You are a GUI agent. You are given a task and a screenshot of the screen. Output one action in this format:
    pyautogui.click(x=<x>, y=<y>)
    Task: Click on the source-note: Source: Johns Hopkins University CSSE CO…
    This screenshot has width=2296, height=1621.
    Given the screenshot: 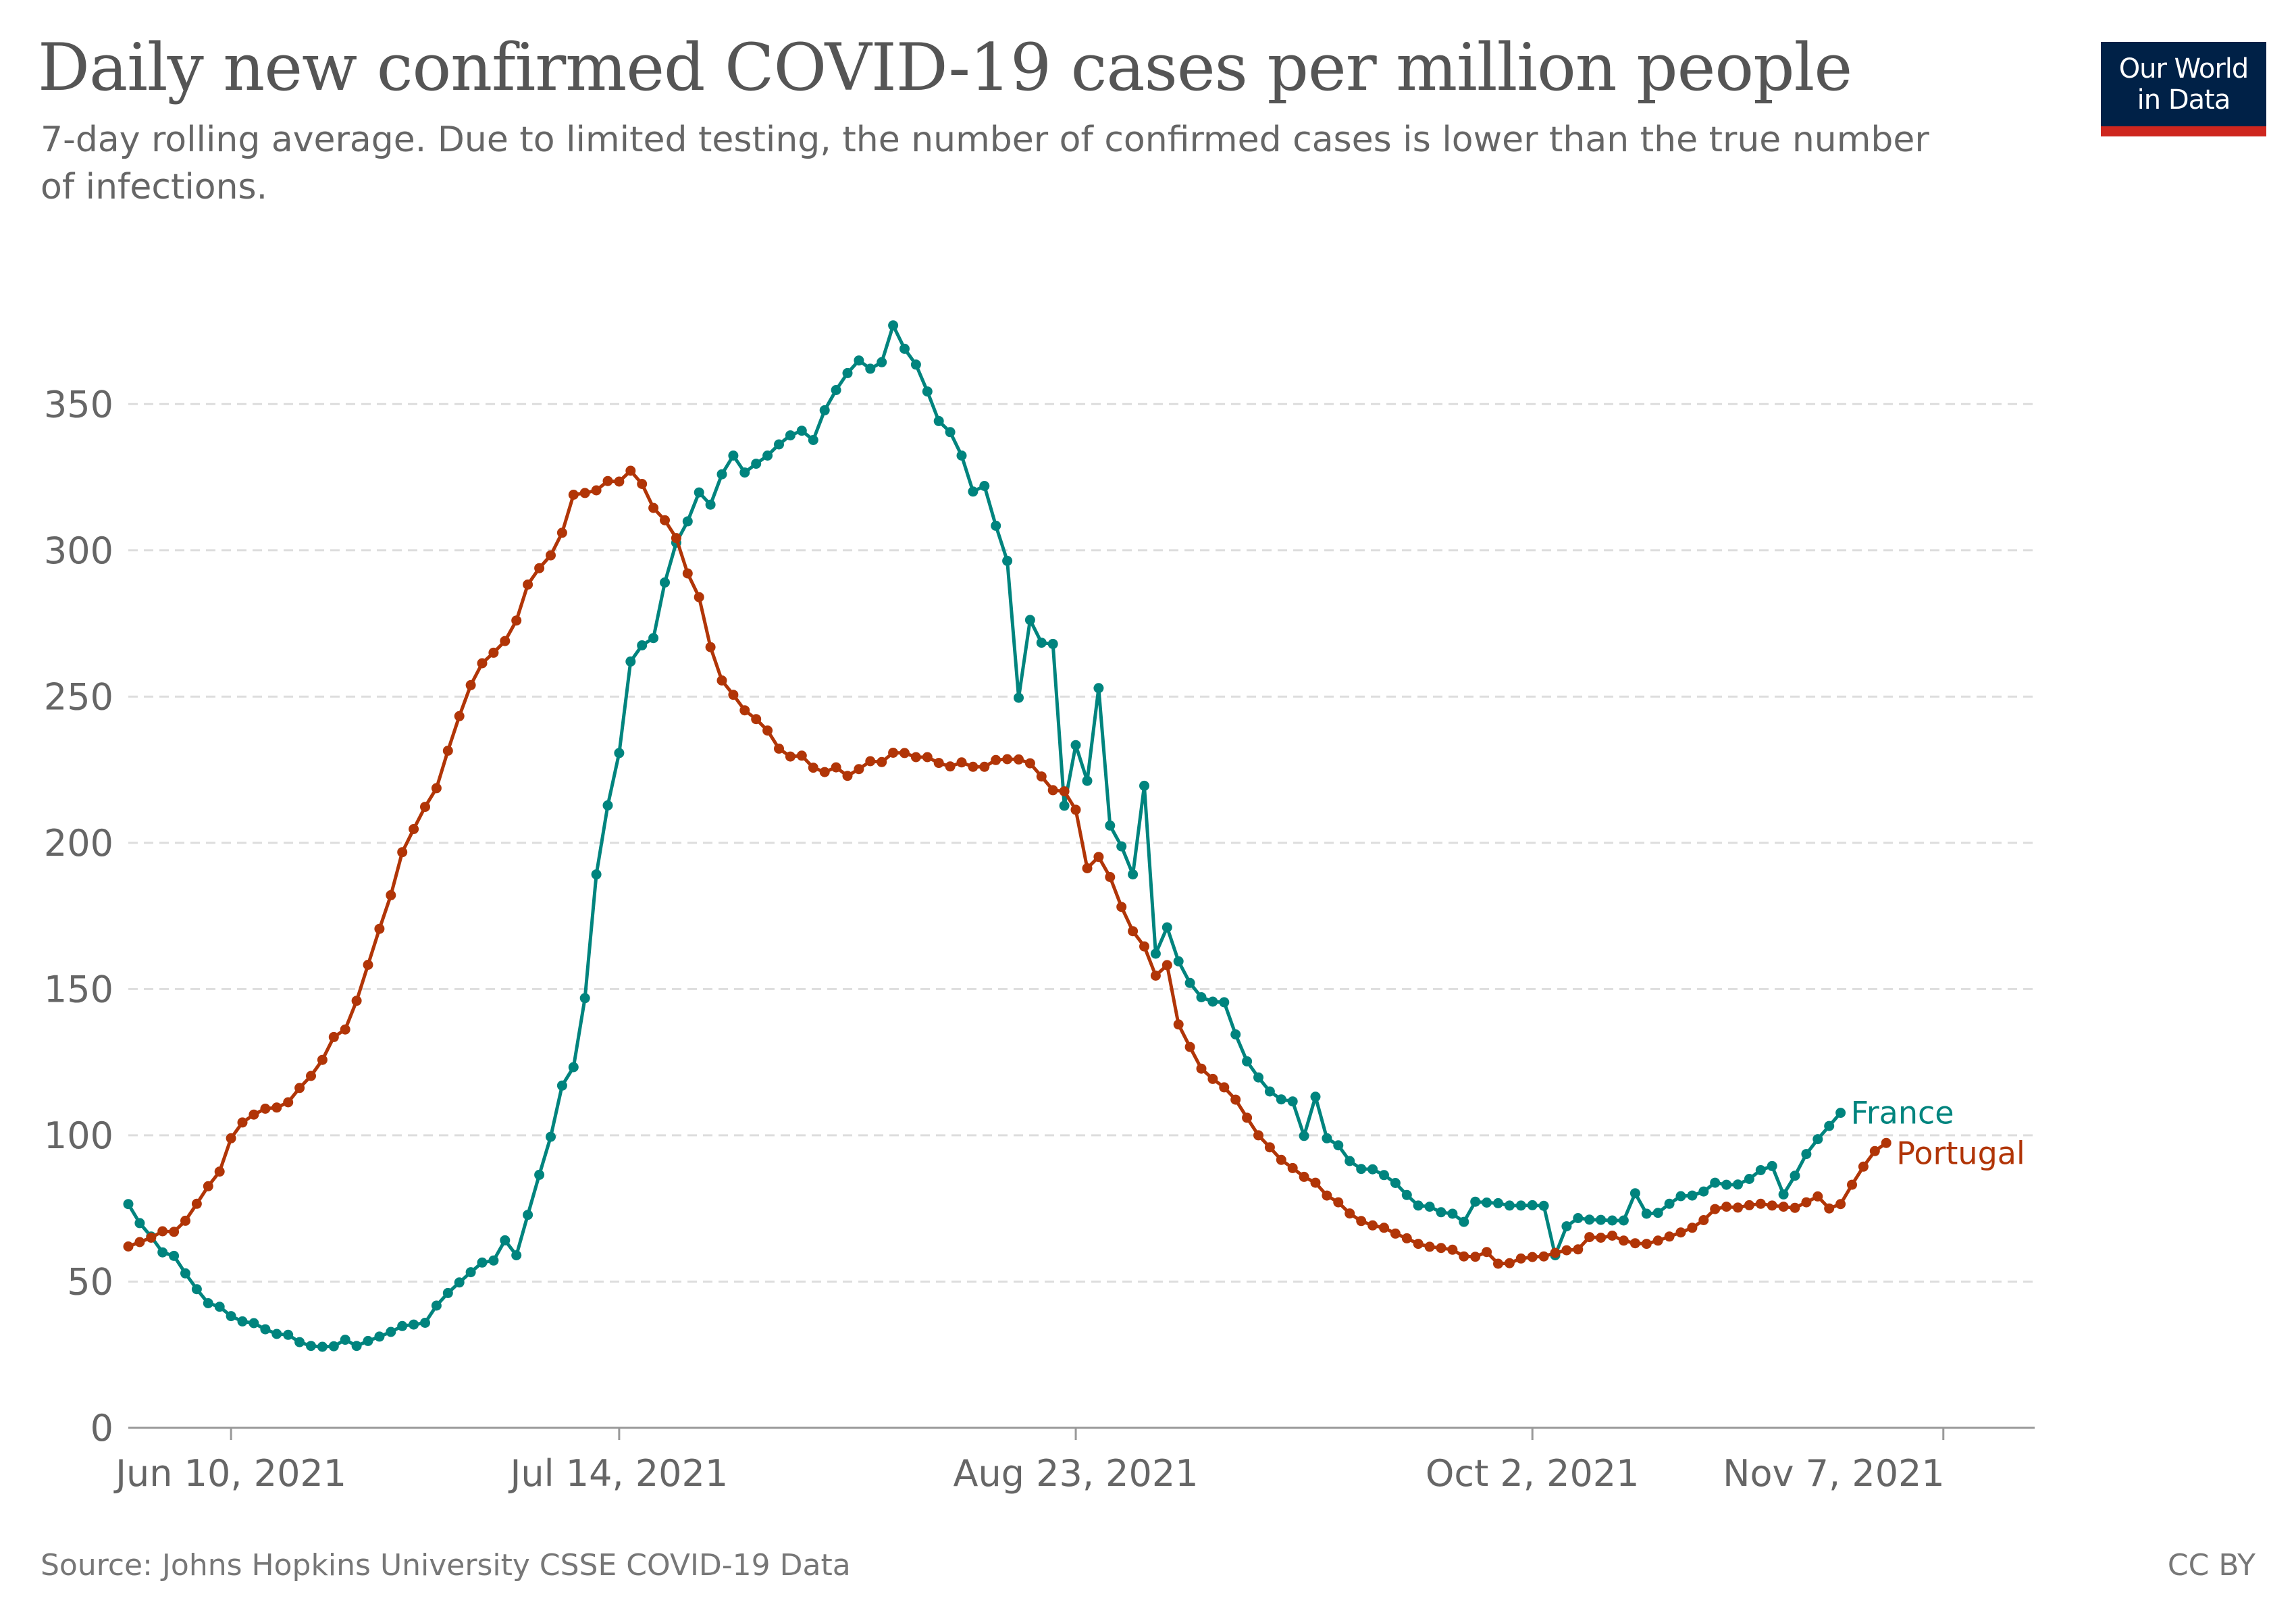 What is the action you would take?
    pyautogui.click(x=446, y=1565)
    